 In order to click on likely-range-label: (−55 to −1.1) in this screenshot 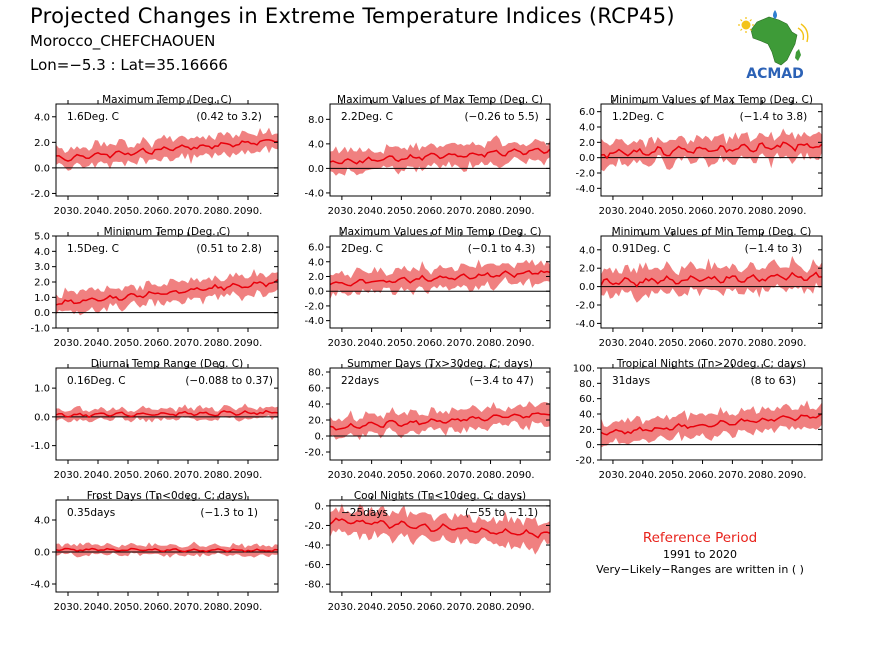, I will do `click(501, 513)`.